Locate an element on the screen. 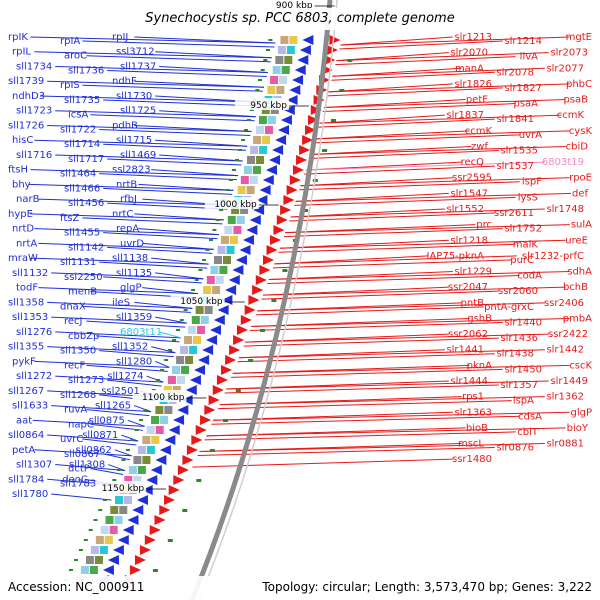  gene-label: ssl2250 is located at coordinates (83, 277).